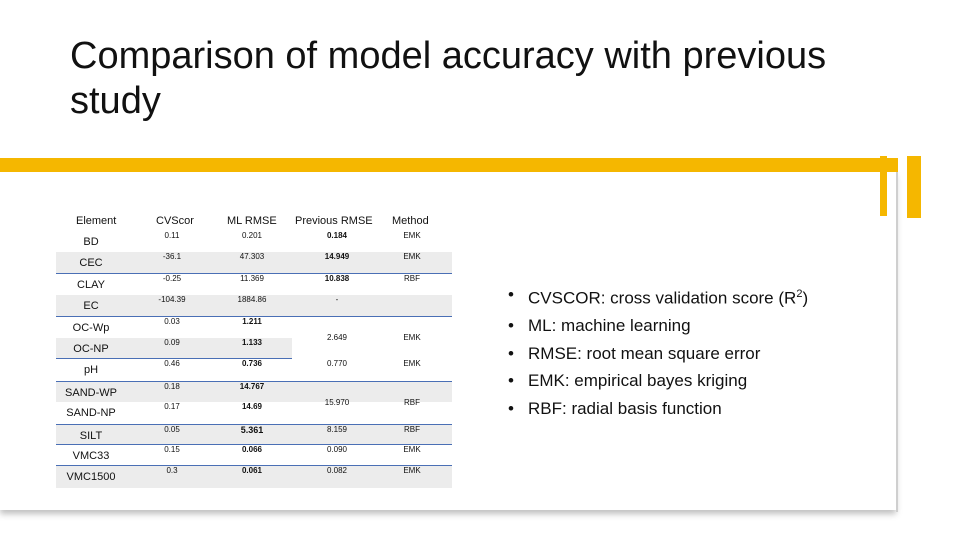 This screenshot has width=960, height=540. Describe the element at coordinates (172, 235) in the screenshot. I see `cell-cvscor: 0.11` at that location.